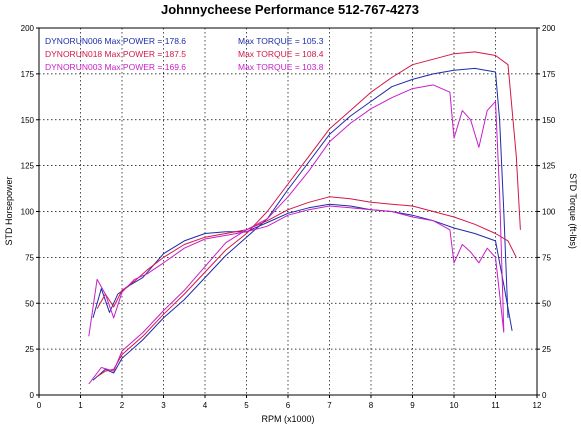 Image resolution: width=581 pixels, height=428 pixels. What do you see at coordinates (281, 67) in the screenshot?
I see `legend-torque-entry: Max TORQUE = 103.8` at bounding box center [281, 67].